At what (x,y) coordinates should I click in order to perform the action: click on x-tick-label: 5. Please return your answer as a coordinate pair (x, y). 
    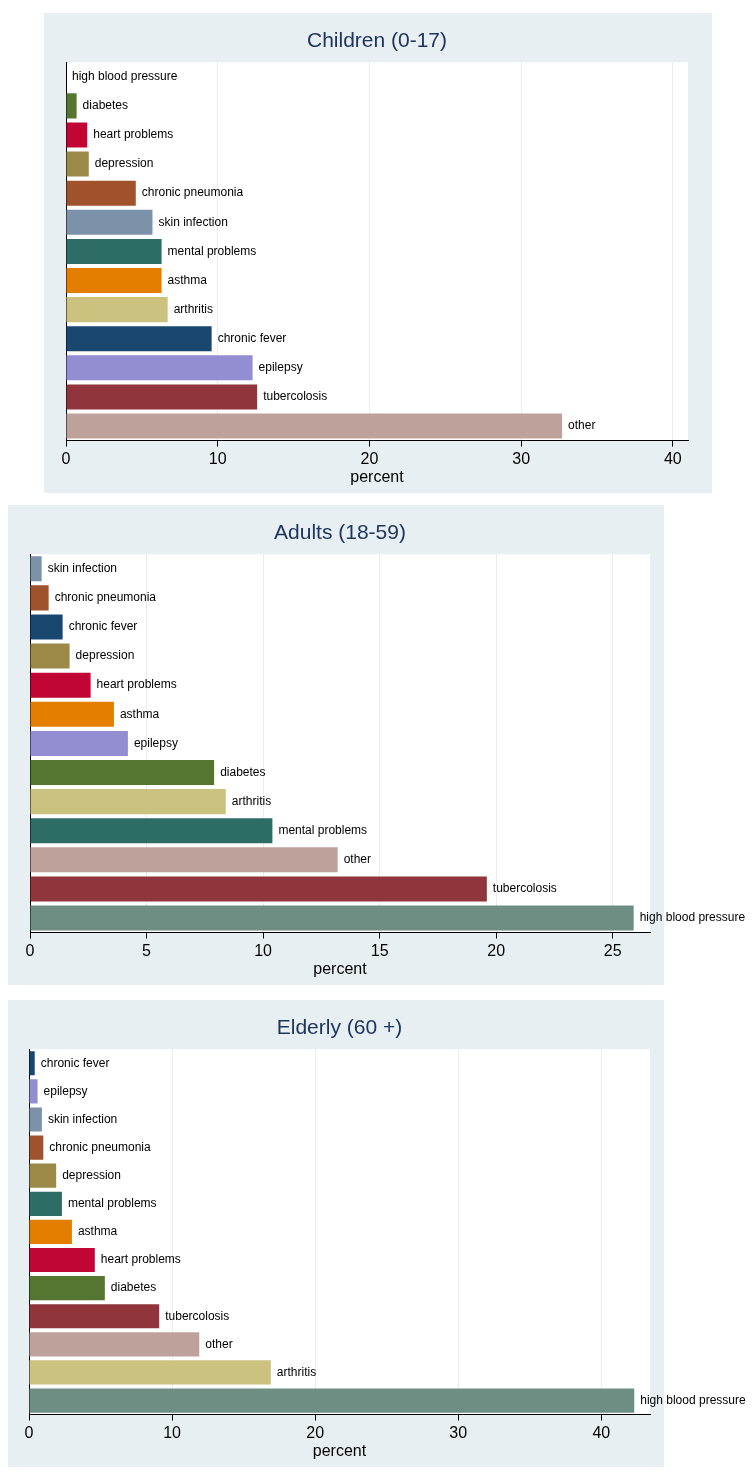
    Looking at the image, I should click on (147, 950).